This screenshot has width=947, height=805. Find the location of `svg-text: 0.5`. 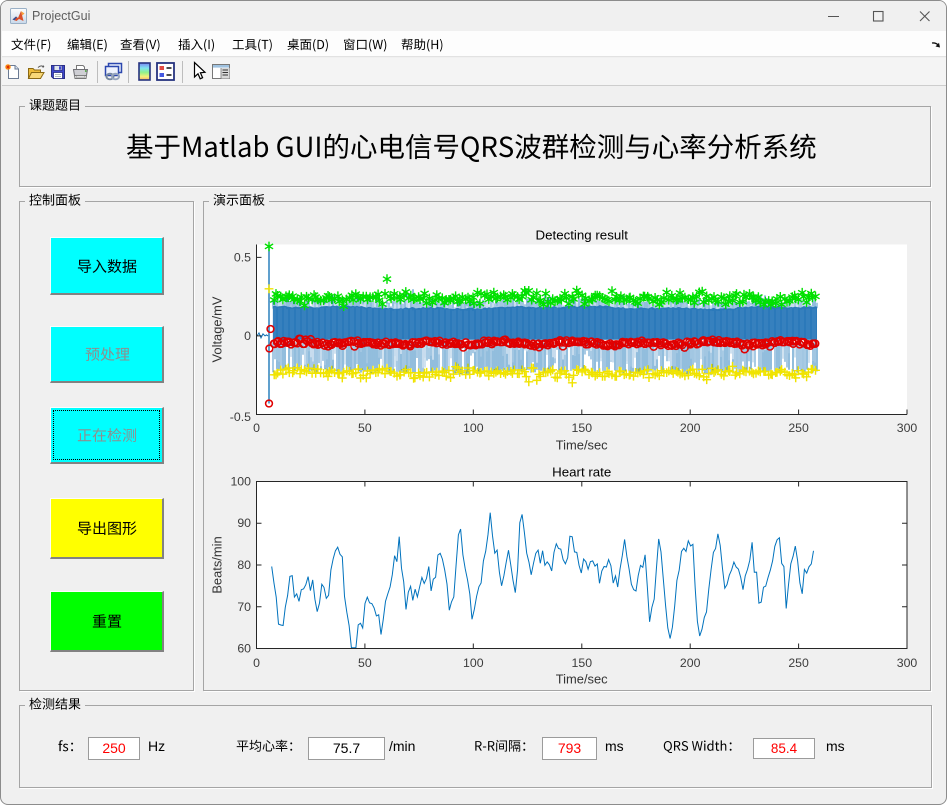

svg-text: 0.5 is located at coordinates (242, 258).